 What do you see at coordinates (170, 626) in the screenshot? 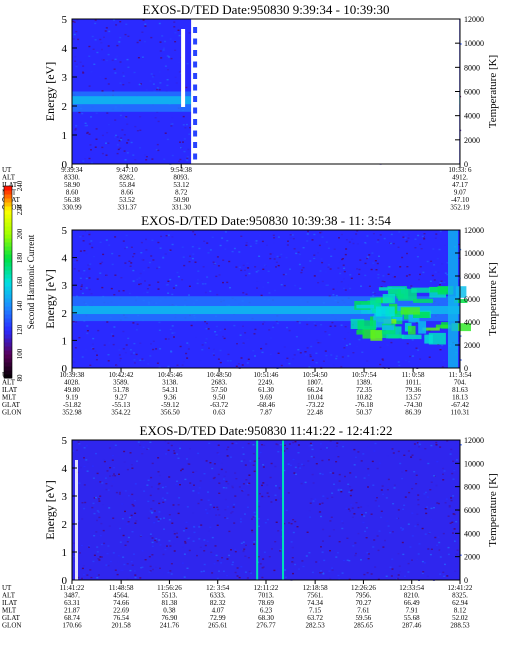
I see `table-cell: 241.76` at bounding box center [170, 626].